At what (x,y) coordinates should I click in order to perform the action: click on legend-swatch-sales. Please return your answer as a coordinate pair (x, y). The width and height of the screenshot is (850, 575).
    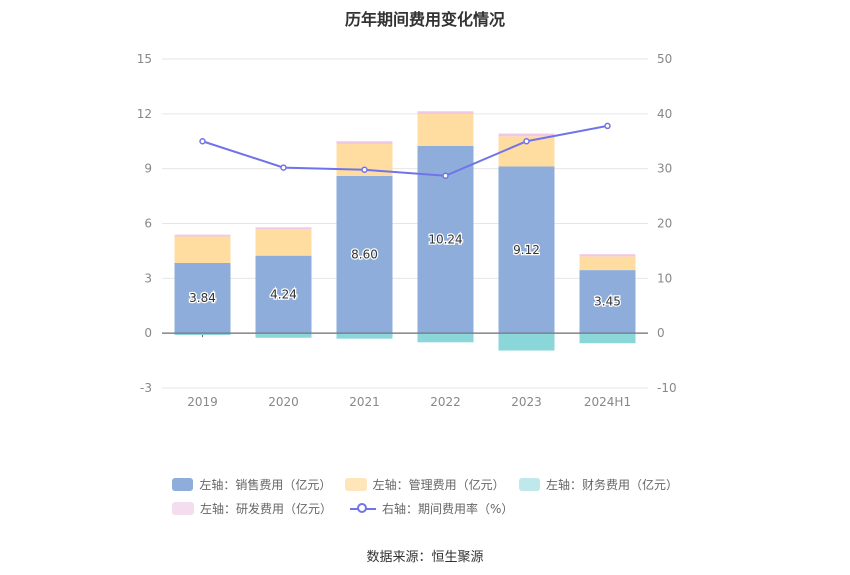
    Looking at the image, I should click on (183, 484).